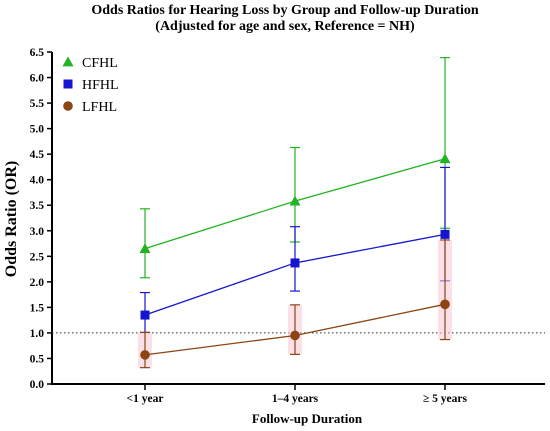 The width and height of the screenshot is (550, 431). Describe the element at coordinates (37, 155) in the screenshot. I see `y-tick-label: 4.5` at that location.